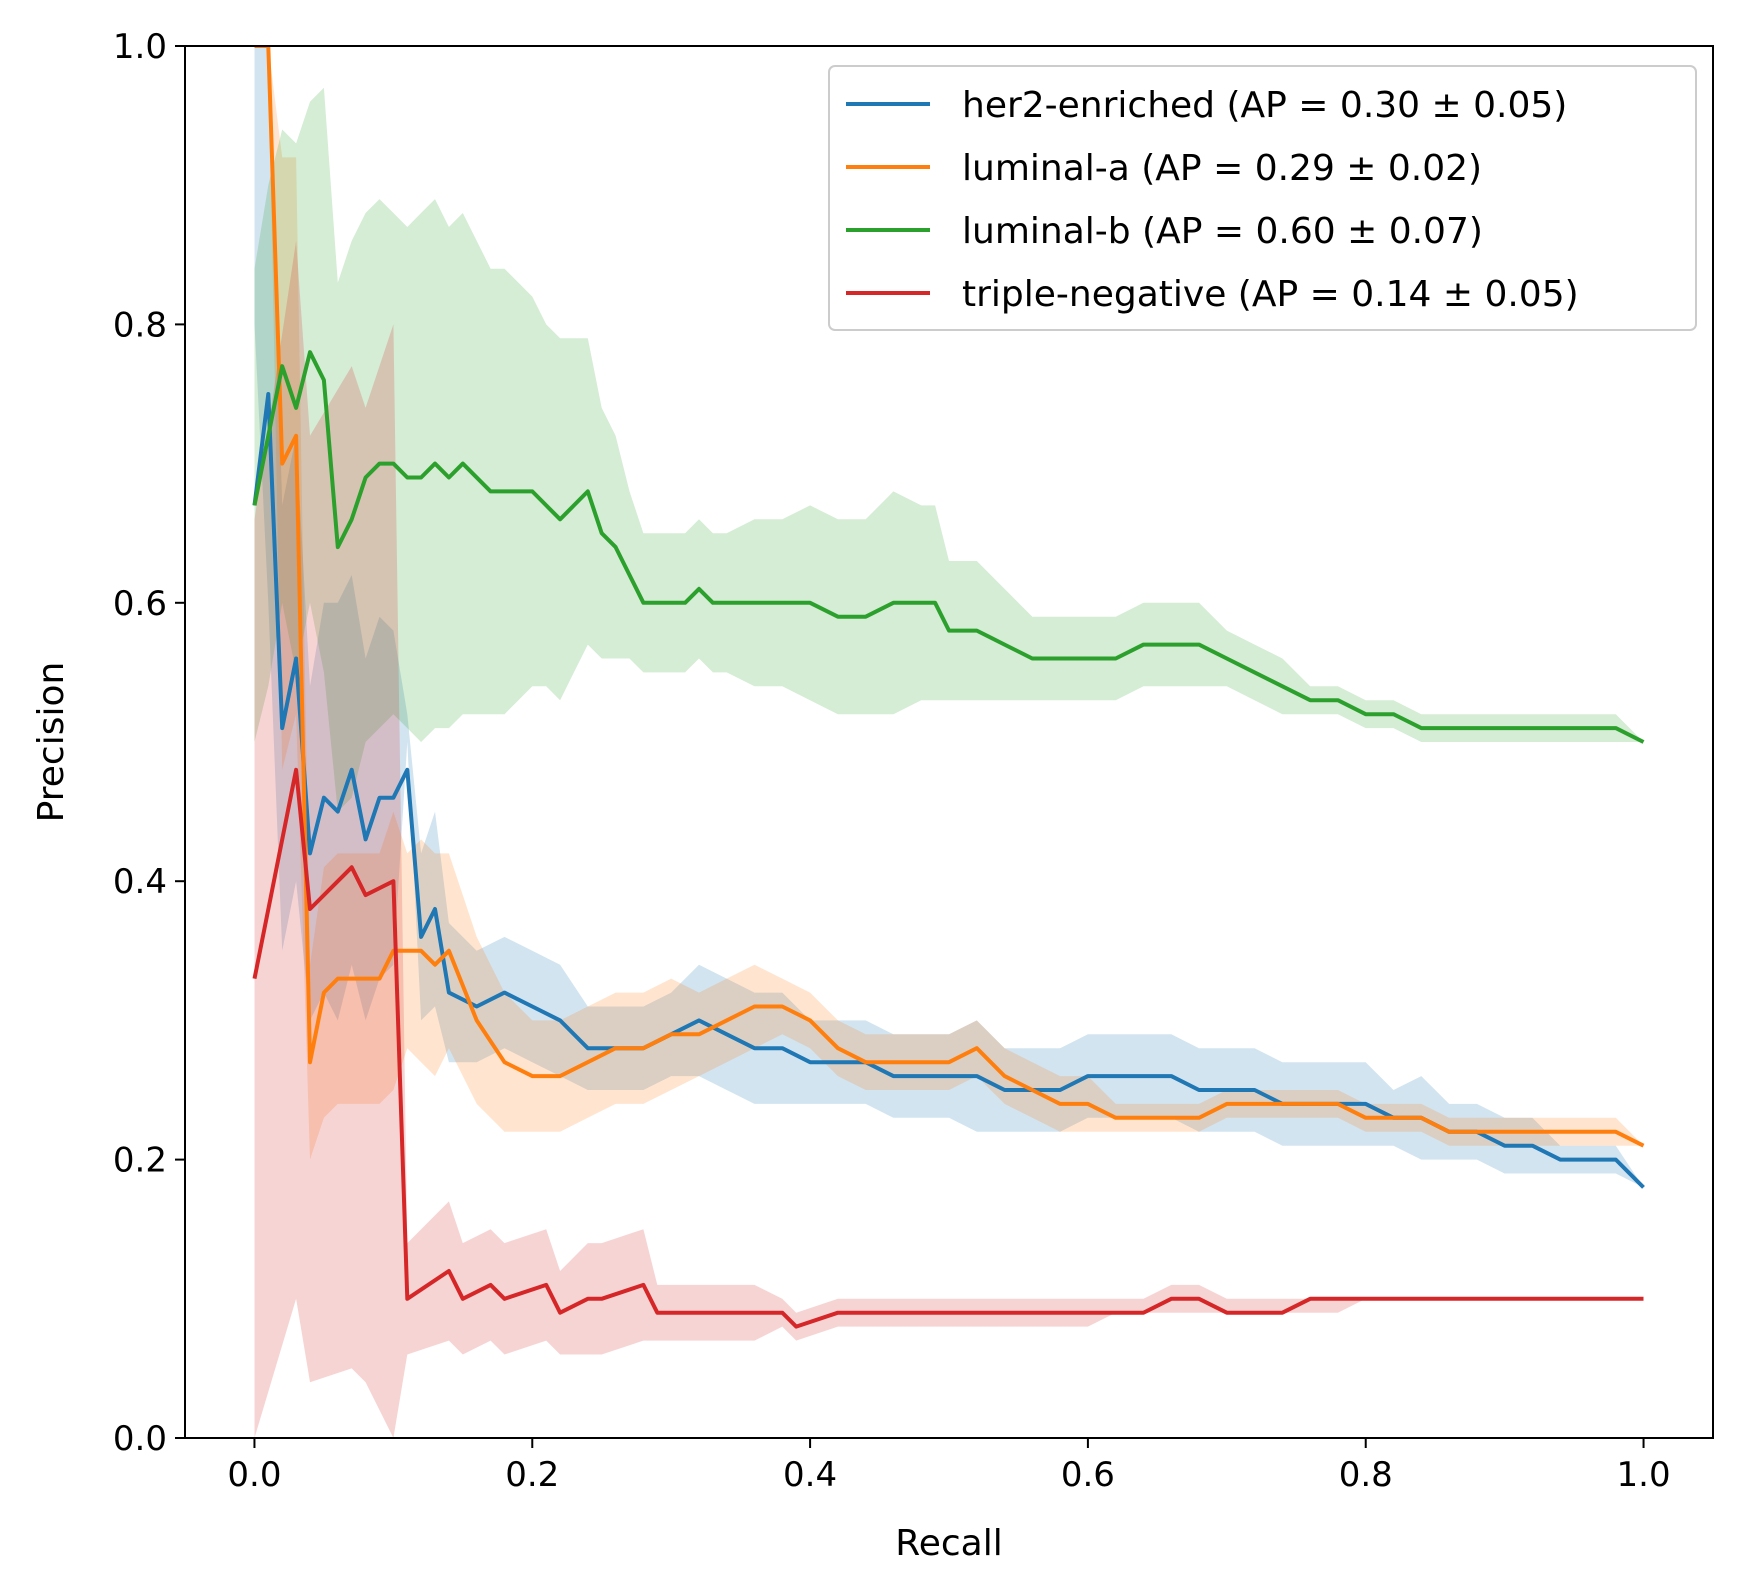  I want to click on x-axis-label: Recall, so click(948, 1543).